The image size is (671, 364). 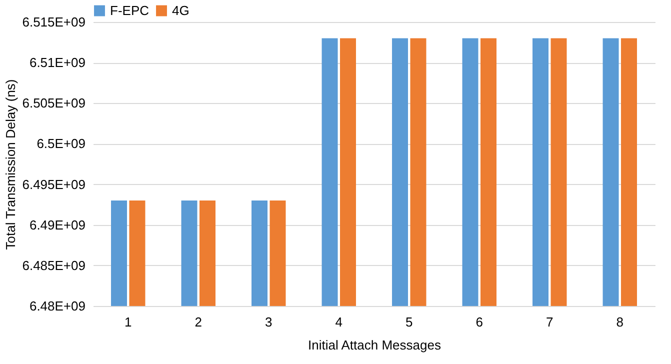 I want to click on x-tick-label: 2, so click(x=198, y=322).